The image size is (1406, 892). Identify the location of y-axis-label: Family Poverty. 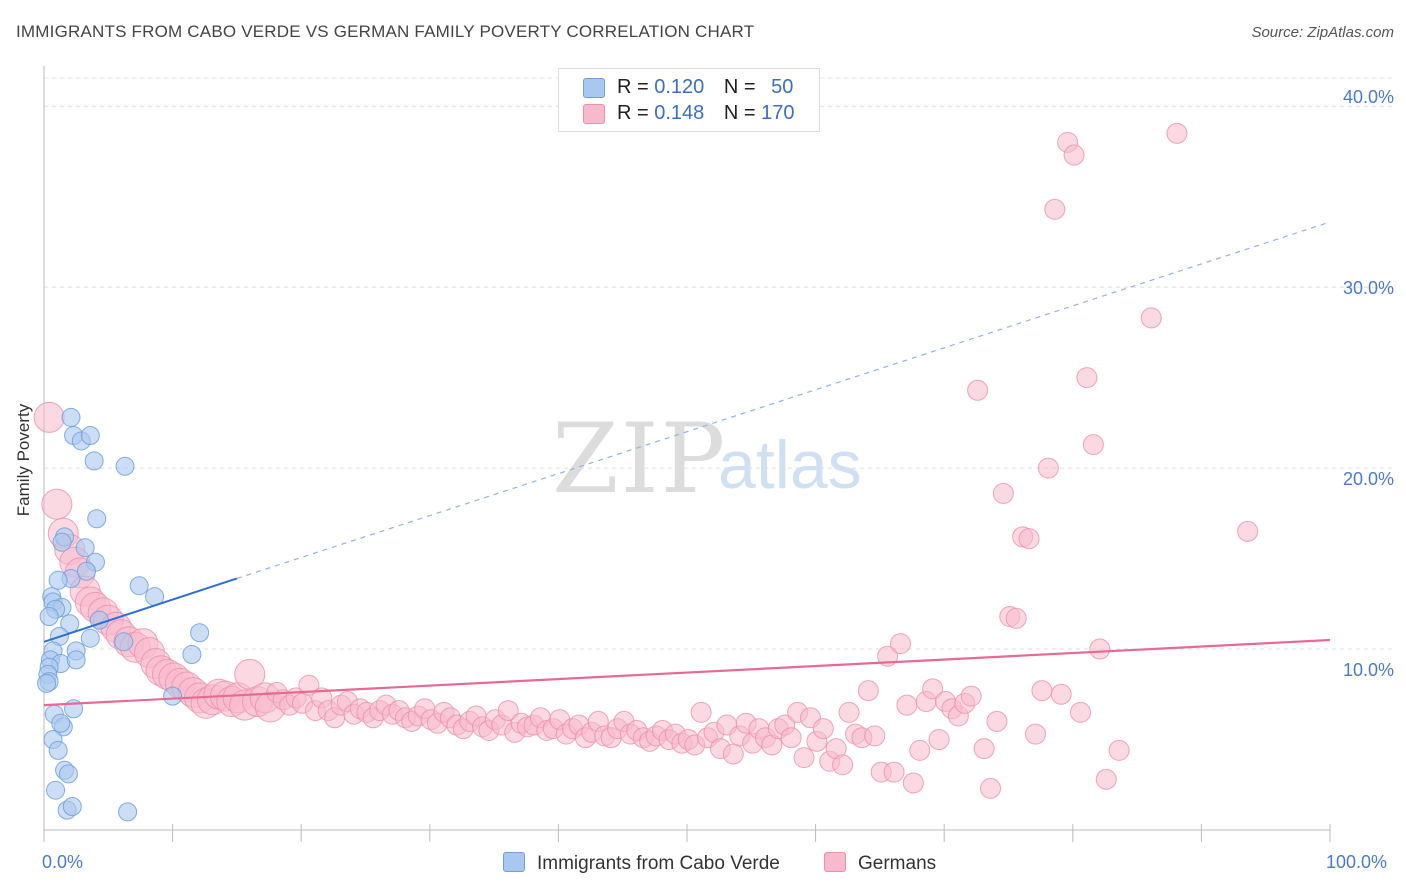
(23, 460).